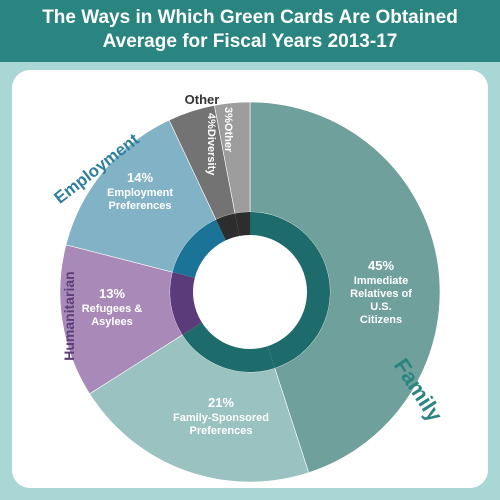  Describe the element at coordinates (242, 224) in the screenshot. I see `inner-ring-other` at that location.